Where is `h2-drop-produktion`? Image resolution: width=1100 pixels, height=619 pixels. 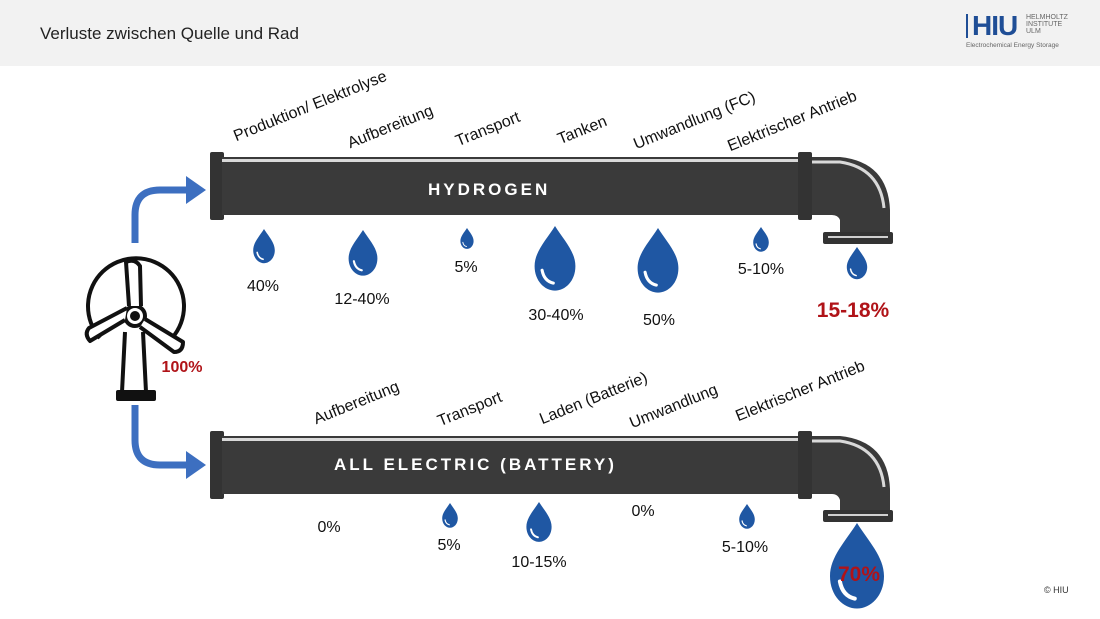
h2-drop-produktion is located at coordinates (264, 246).